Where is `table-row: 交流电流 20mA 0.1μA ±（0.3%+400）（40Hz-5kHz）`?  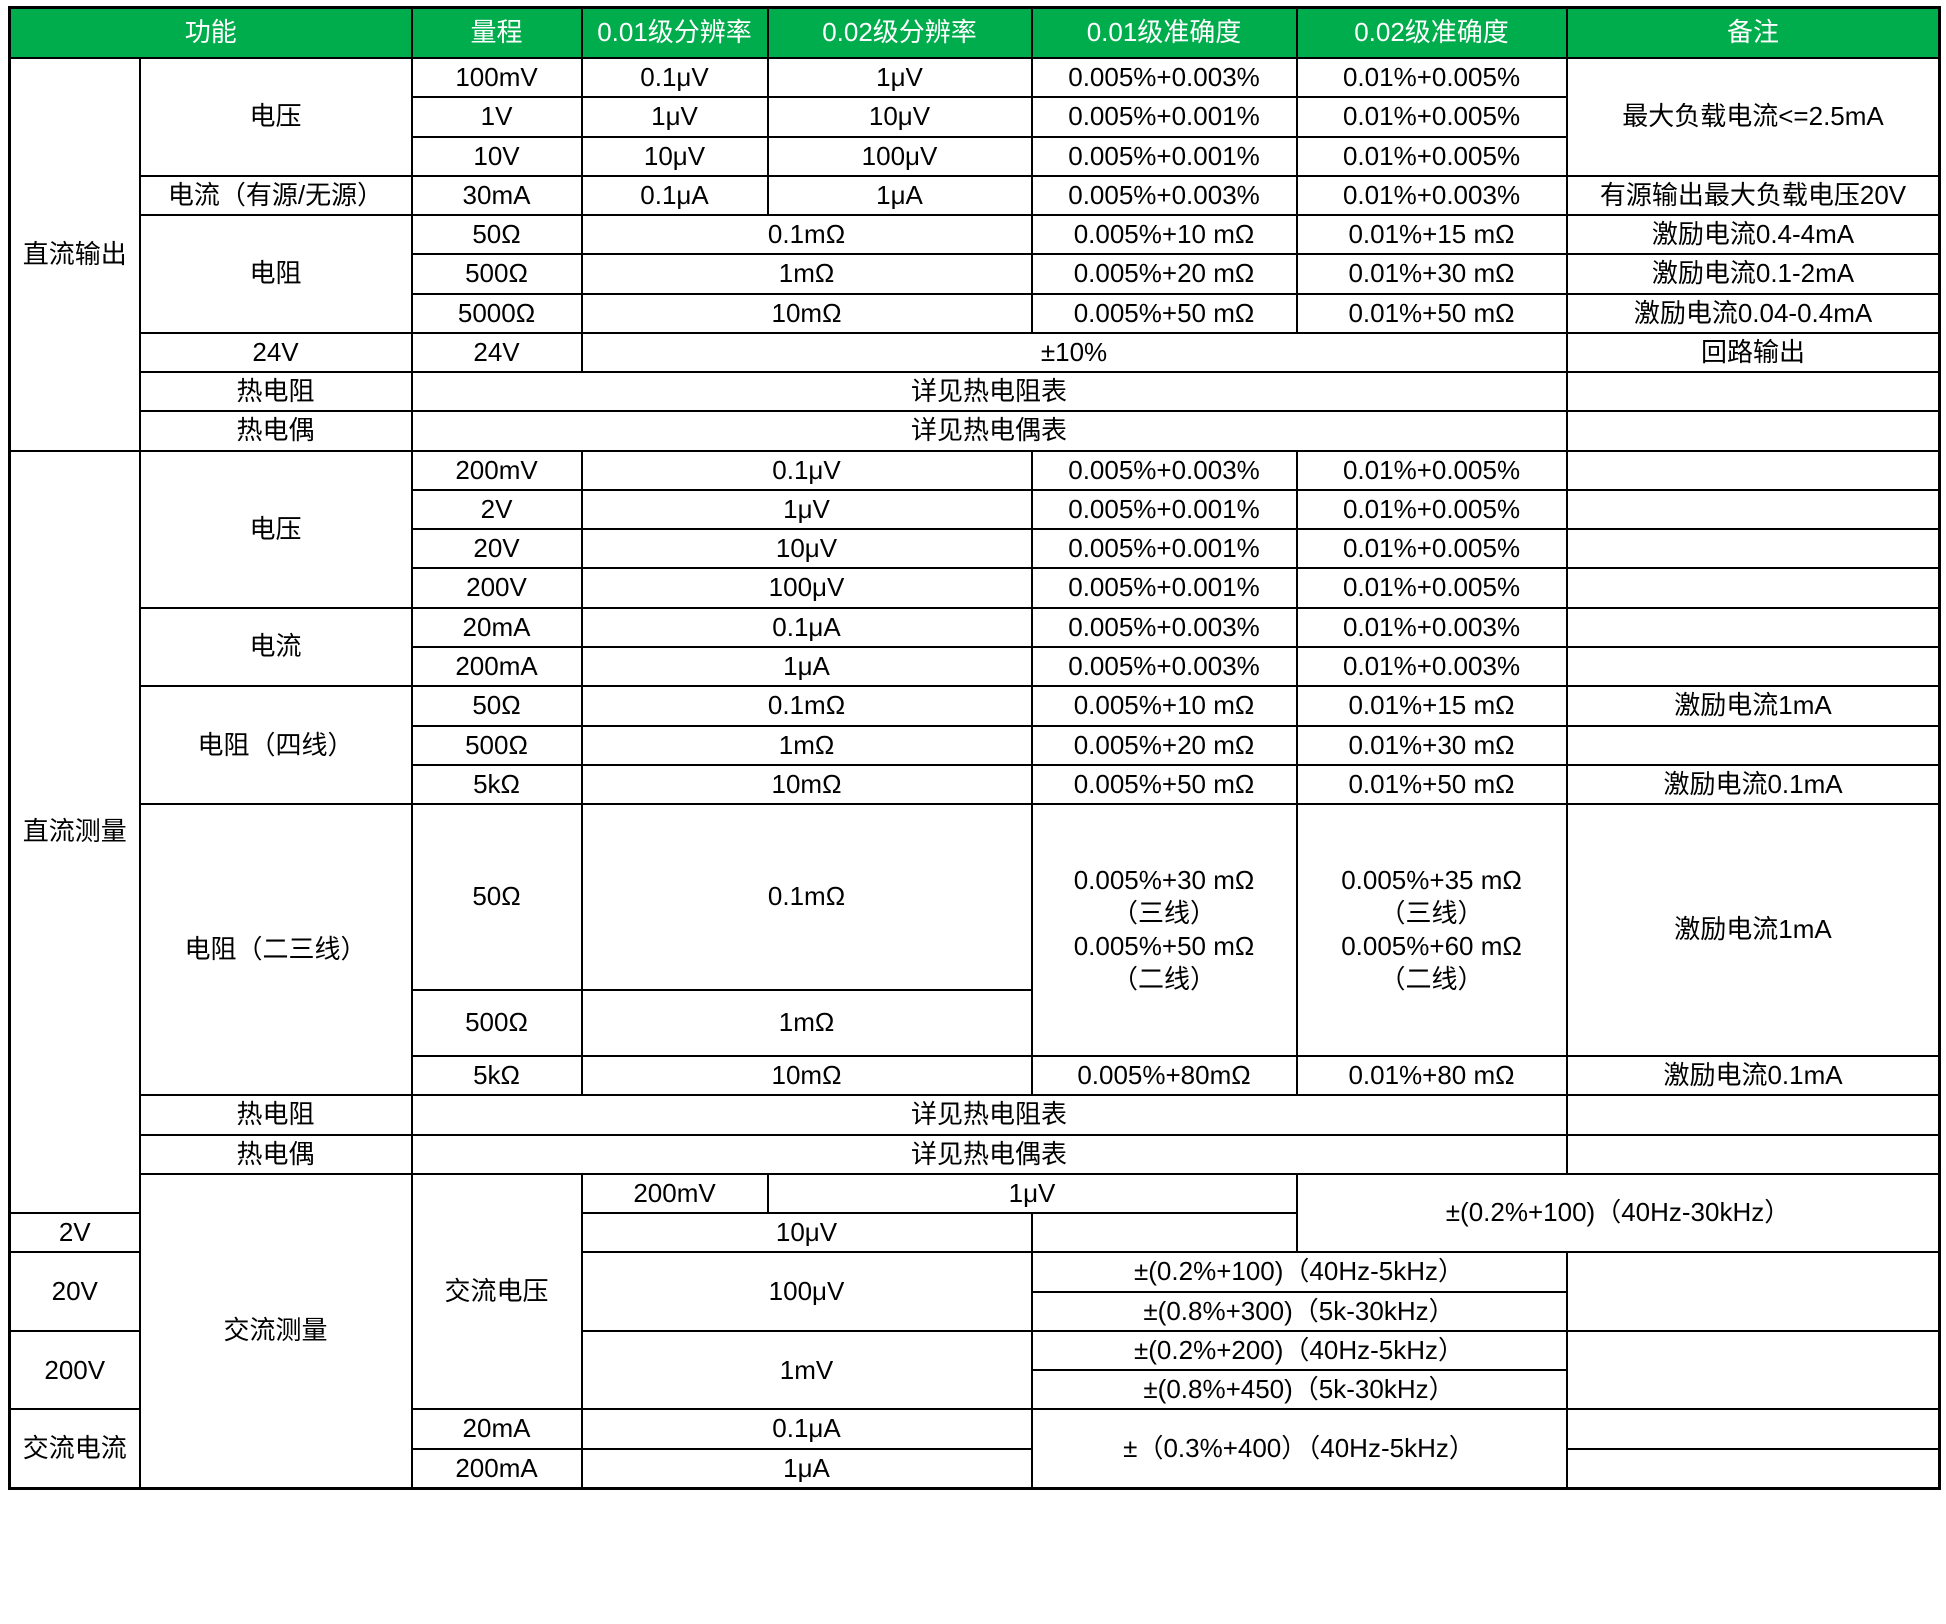
table-row: 交流电流 20mA 0.1μA ±（0.3%+400）（40Hz-5kHz） is located at coordinates (974, 1449).